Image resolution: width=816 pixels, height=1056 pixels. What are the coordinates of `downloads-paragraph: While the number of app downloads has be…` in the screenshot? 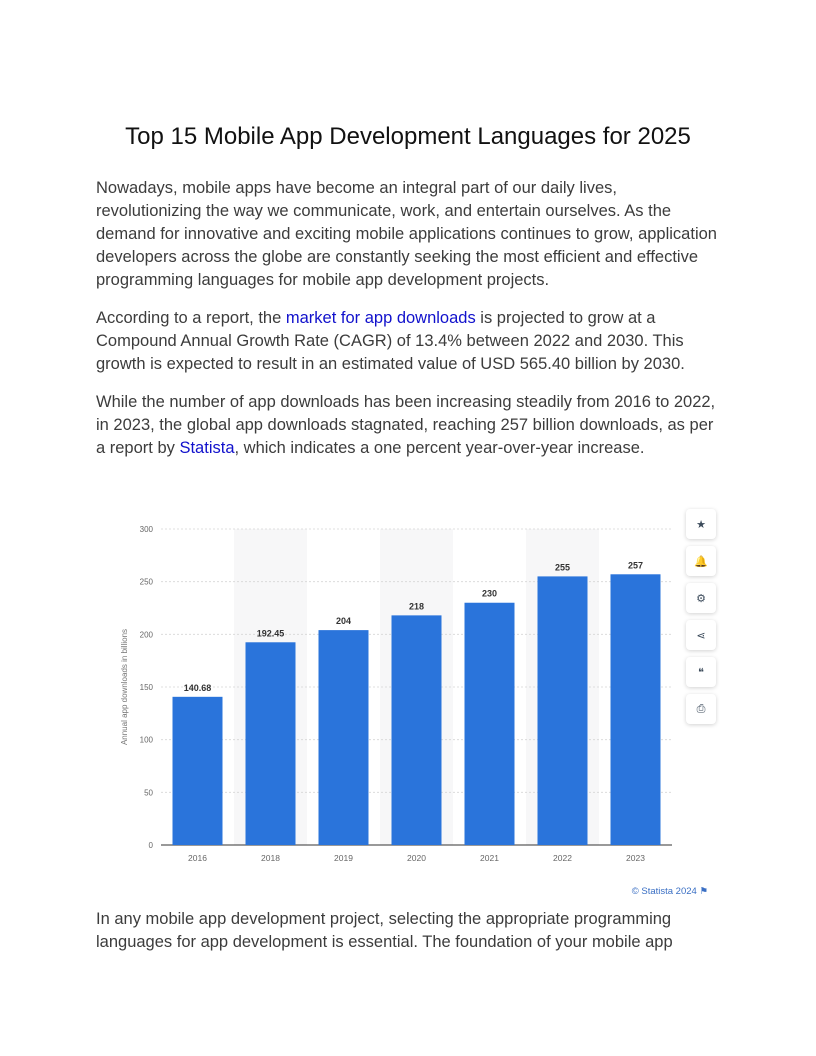 It's located at (408, 425).